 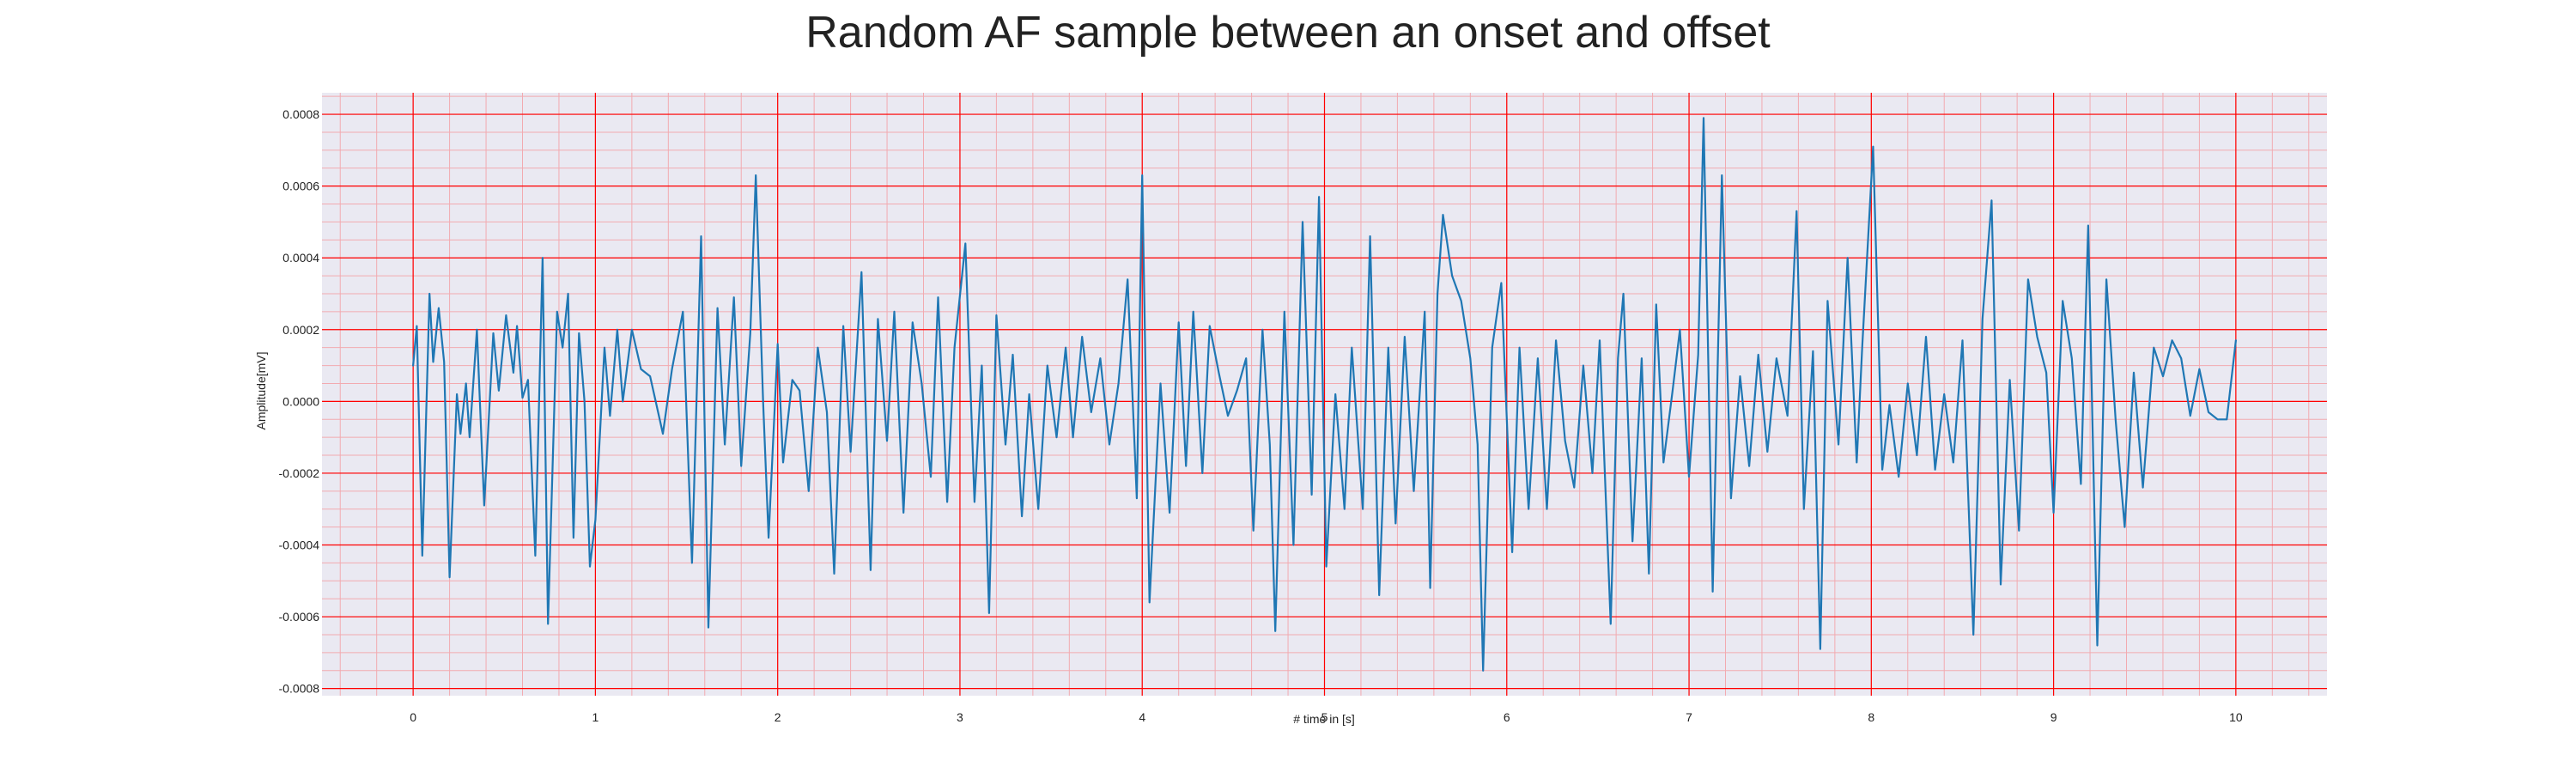 I want to click on x-tick-label: 5, so click(x=1324, y=717).